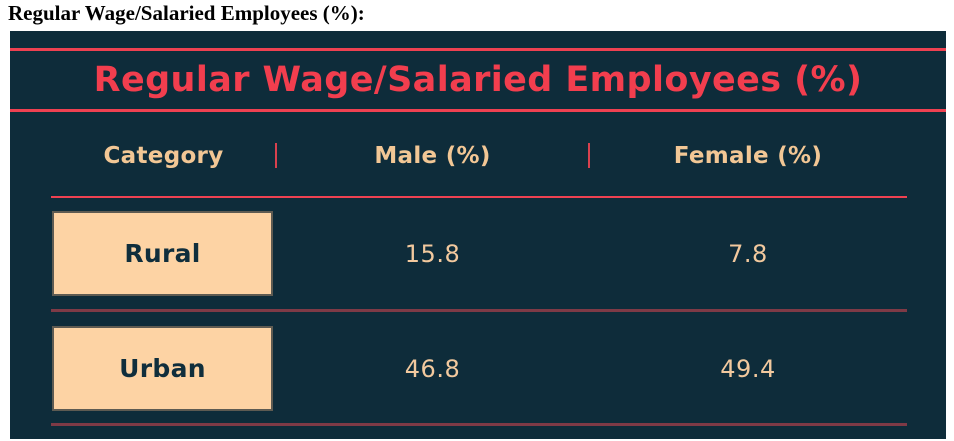 This screenshot has width=954, height=441. I want to click on column-header-female: Female (%), so click(748, 156).